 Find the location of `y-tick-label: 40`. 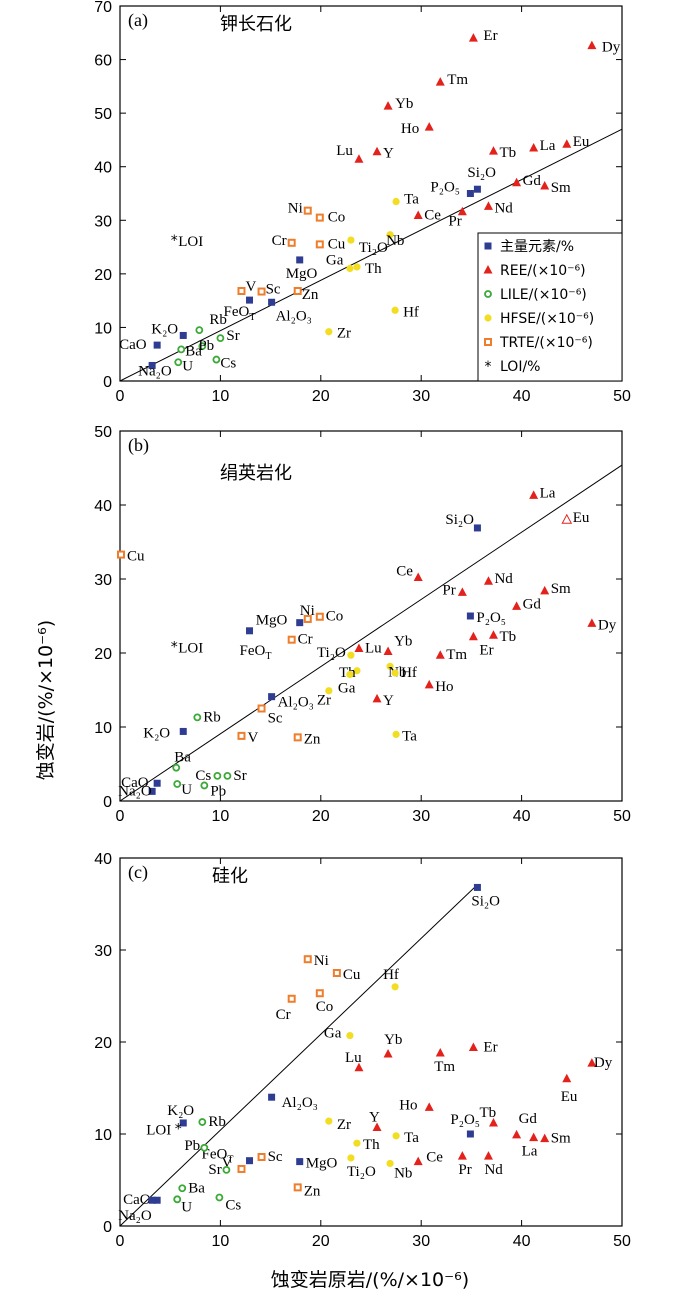

y-tick-label: 40 is located at coordinates (103, 168).